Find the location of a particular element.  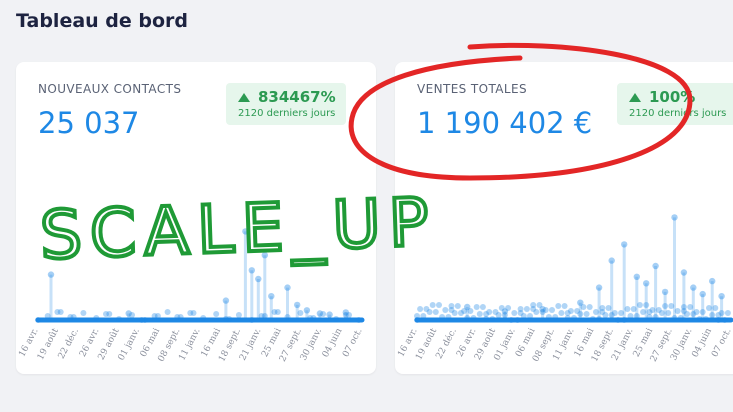

card-value: 25 037 is located at coordinates (89, 123).